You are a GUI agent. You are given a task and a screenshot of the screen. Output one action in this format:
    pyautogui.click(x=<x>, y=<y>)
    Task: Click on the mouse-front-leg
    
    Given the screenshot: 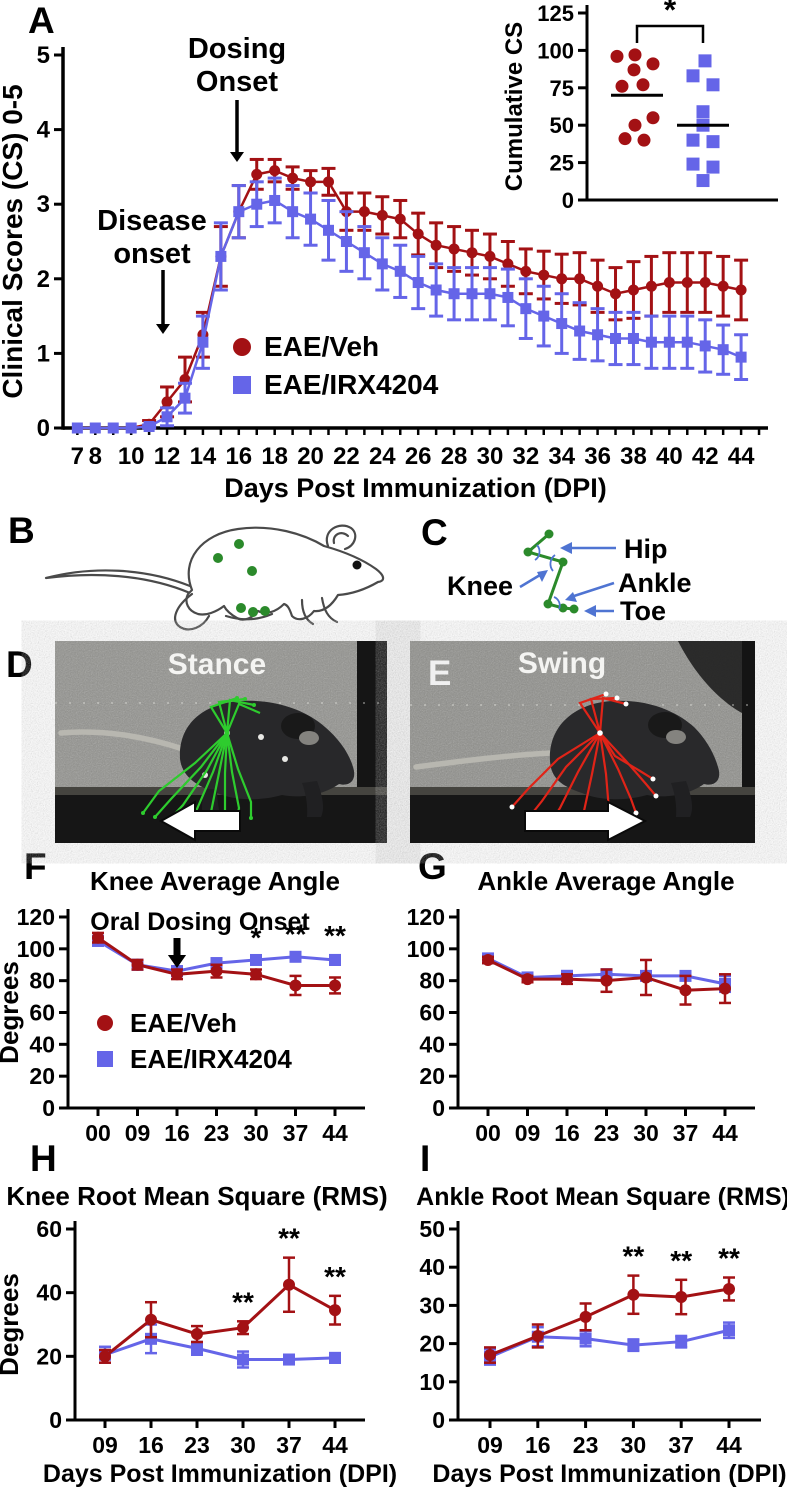 What is the action you would take?
    pyautogui.click(x=329, y=610)
    